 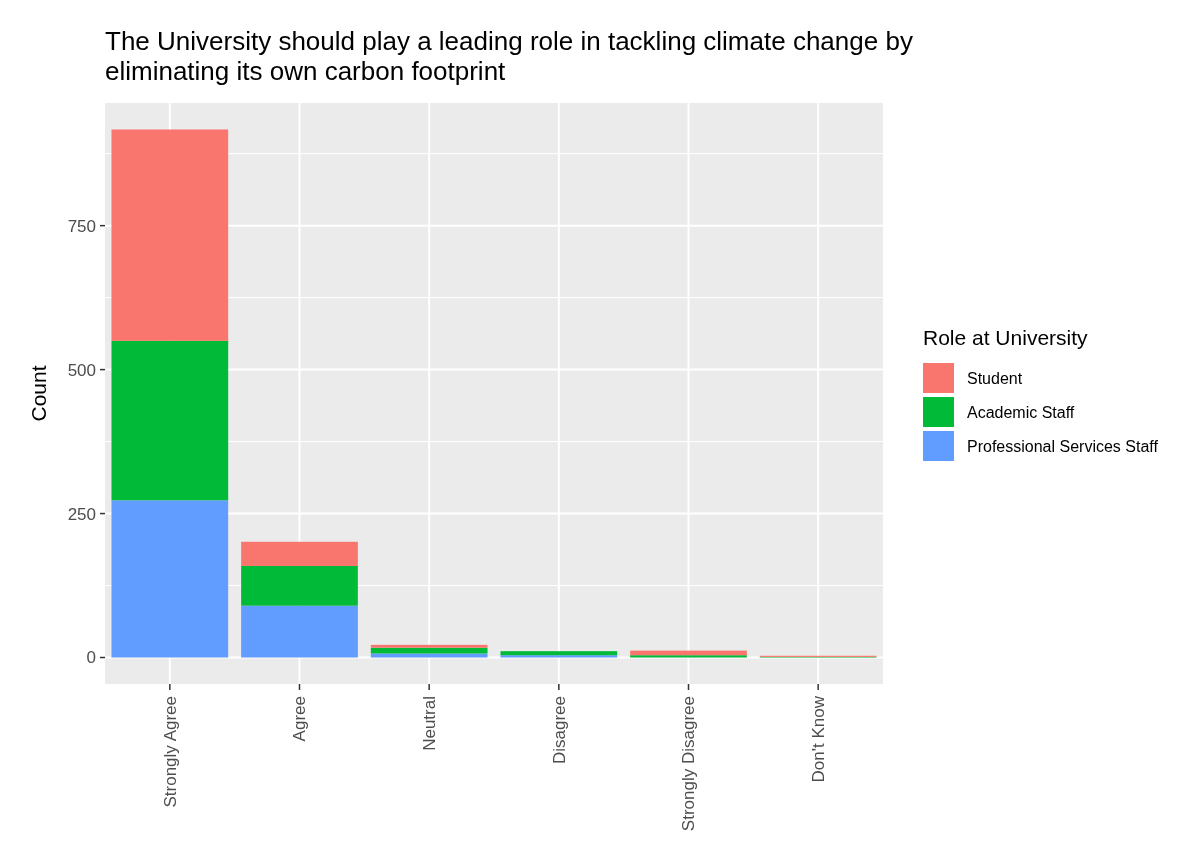 I want to click on y-axis-title: Count, so click(x=38, y=393).